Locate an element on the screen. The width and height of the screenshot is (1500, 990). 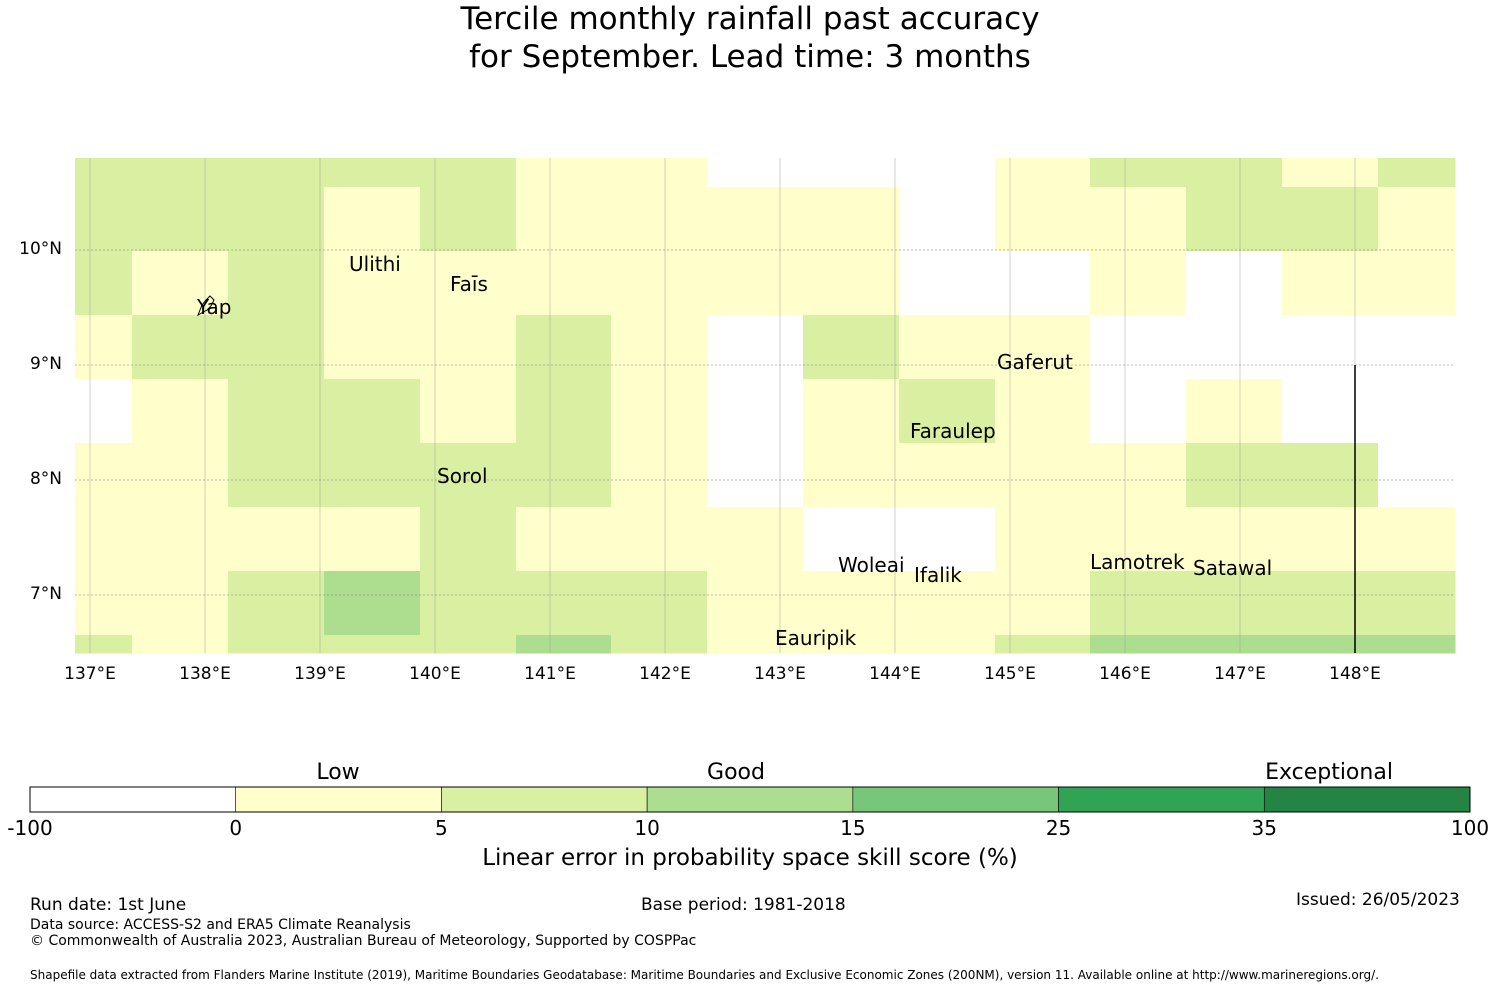
colorbar-tick-label: 25 is located at coordinates (1058, 828).